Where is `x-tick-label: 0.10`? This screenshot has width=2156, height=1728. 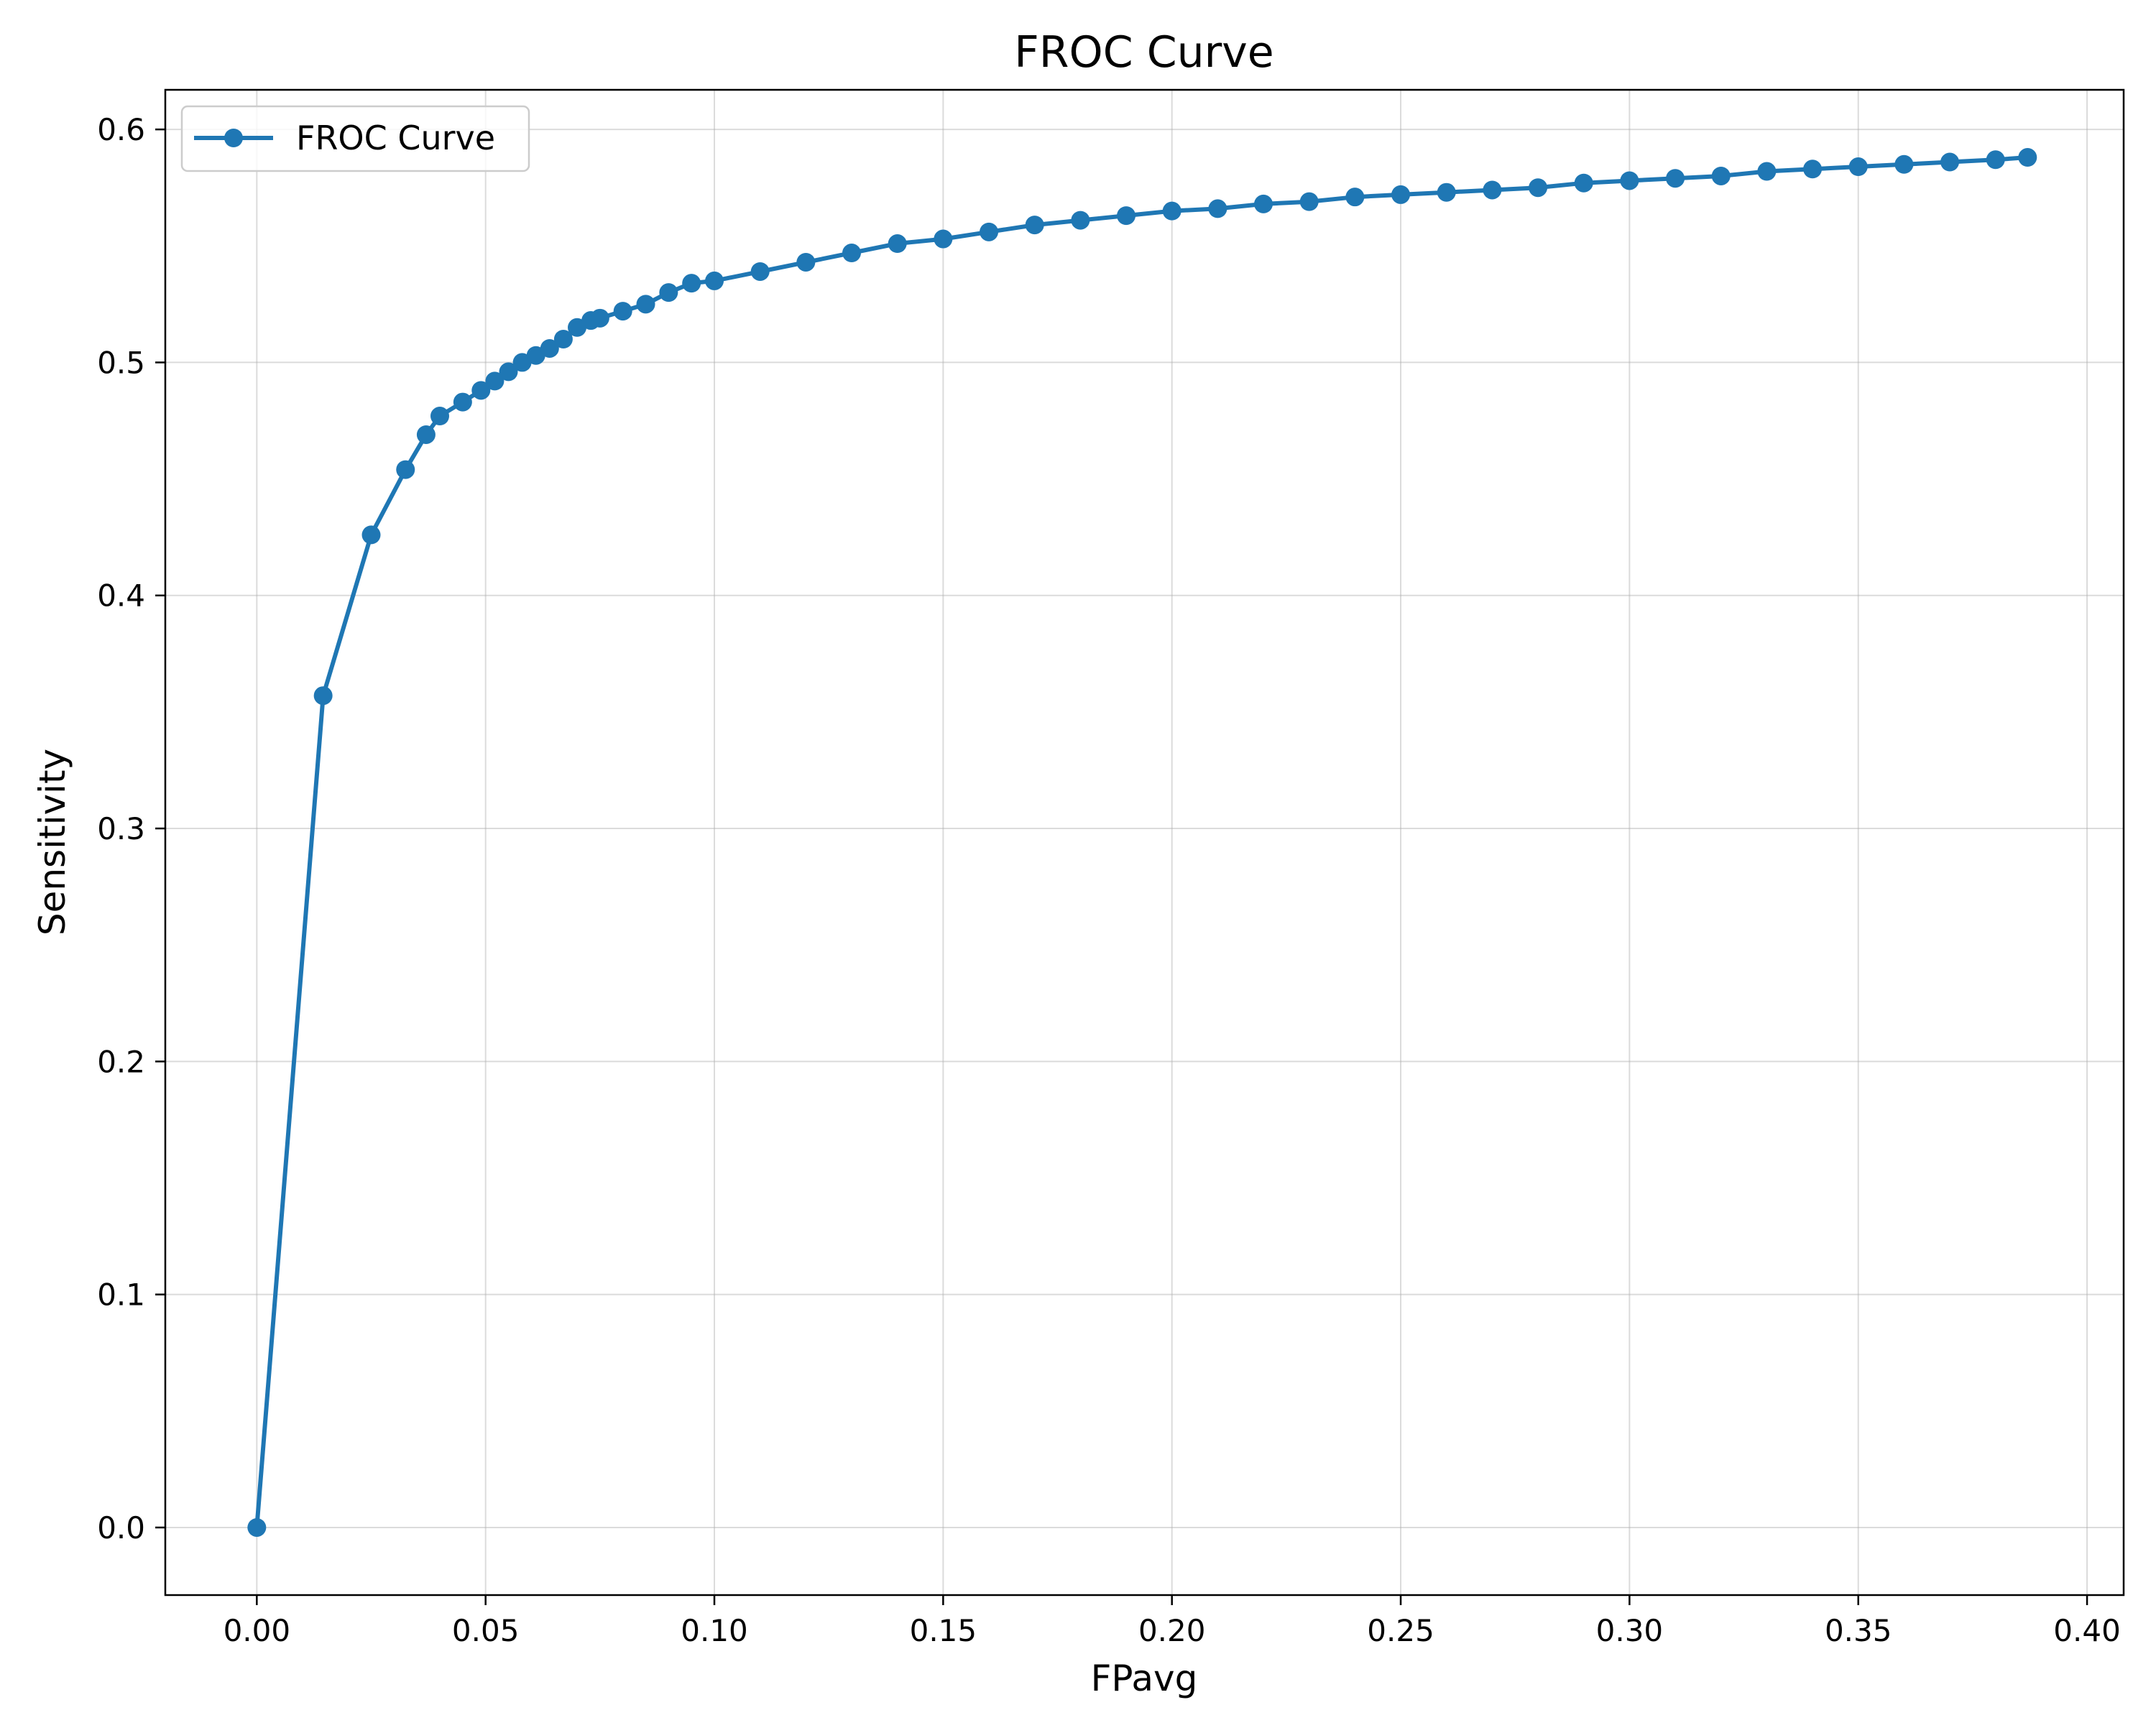
x-tick-label: 0.10 is located at coordinates (714, 1631).